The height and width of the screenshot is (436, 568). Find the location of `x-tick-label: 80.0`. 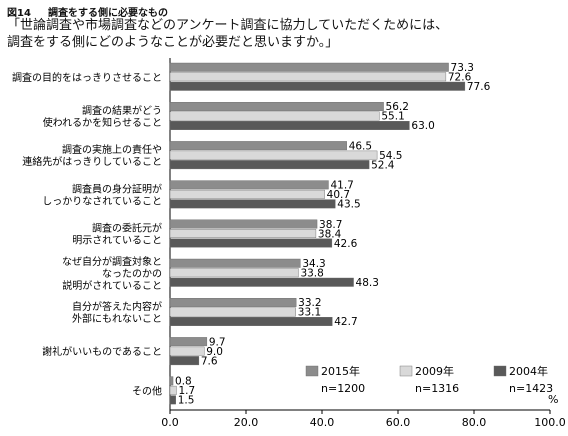

x-tick-label: 80.0 is located at coordinates (474, 422).